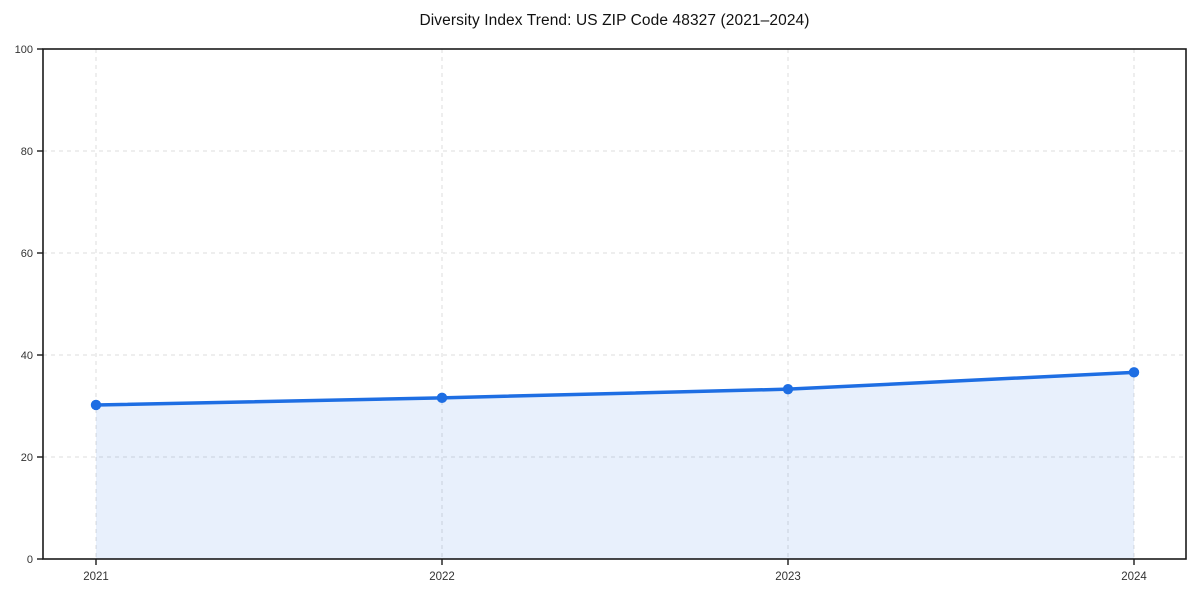 The height and width of the screenshot is (600, 1200). What do you see at coordinates (442, 577) in the screenshot?
I see `x-tick-label: 2022` at bounding box center [442, 577].